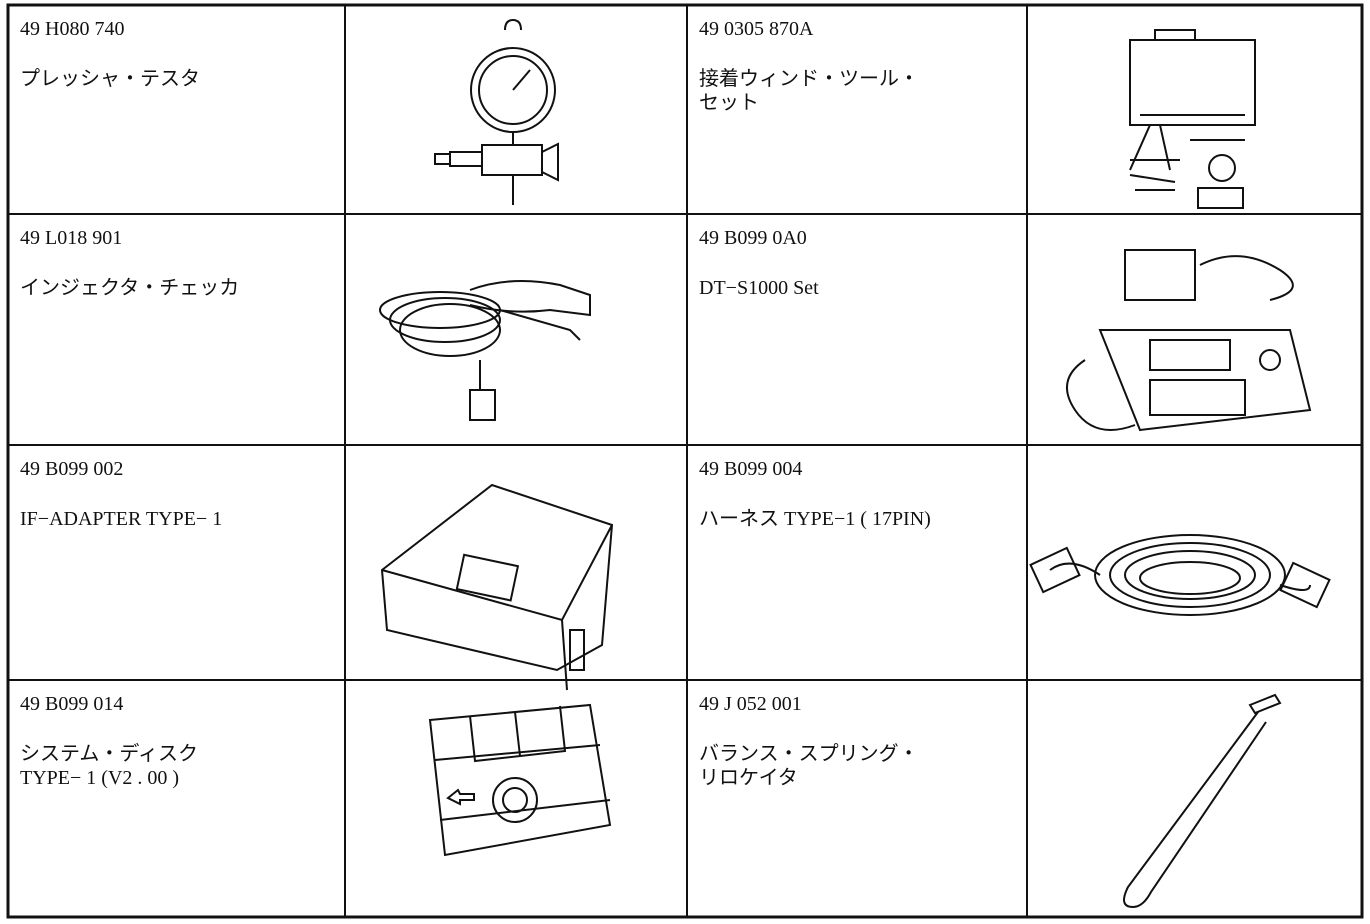 This screenshot has height=924, width=1370. Describe the element at coordinates (729, 103) in the screenshot. I see `tool-name-line: セット` at that location.